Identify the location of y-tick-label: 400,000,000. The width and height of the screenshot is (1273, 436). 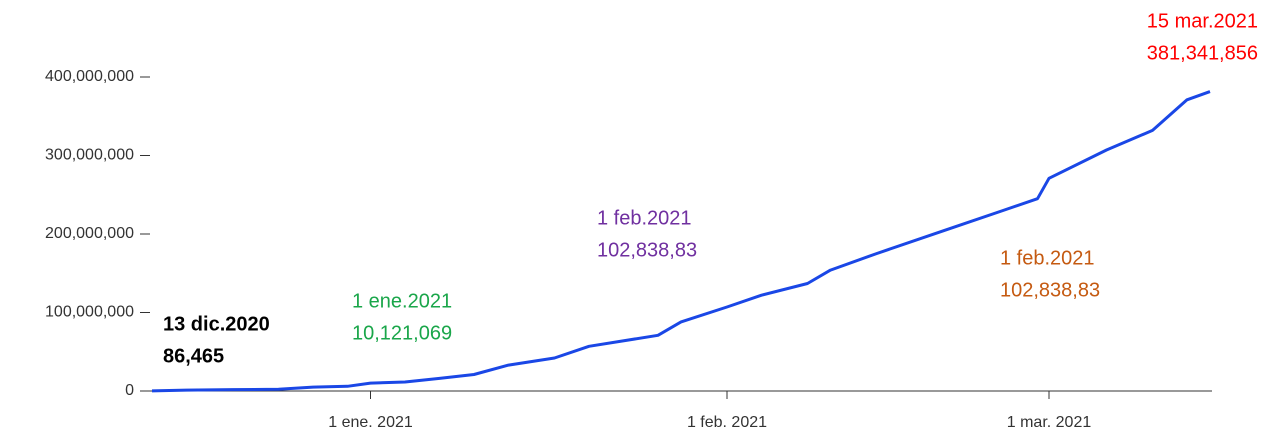
(89, 76).